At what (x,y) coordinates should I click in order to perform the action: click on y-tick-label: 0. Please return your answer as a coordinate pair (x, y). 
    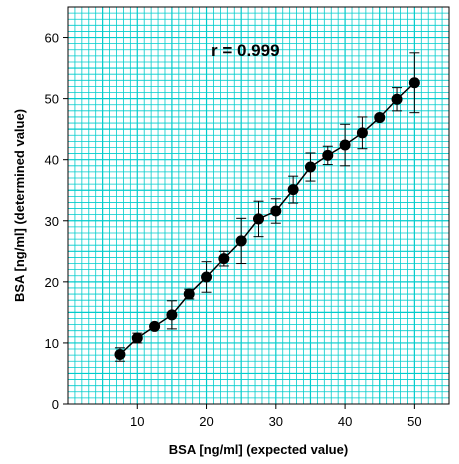
    Looking at the image, I should click on (55, 404).